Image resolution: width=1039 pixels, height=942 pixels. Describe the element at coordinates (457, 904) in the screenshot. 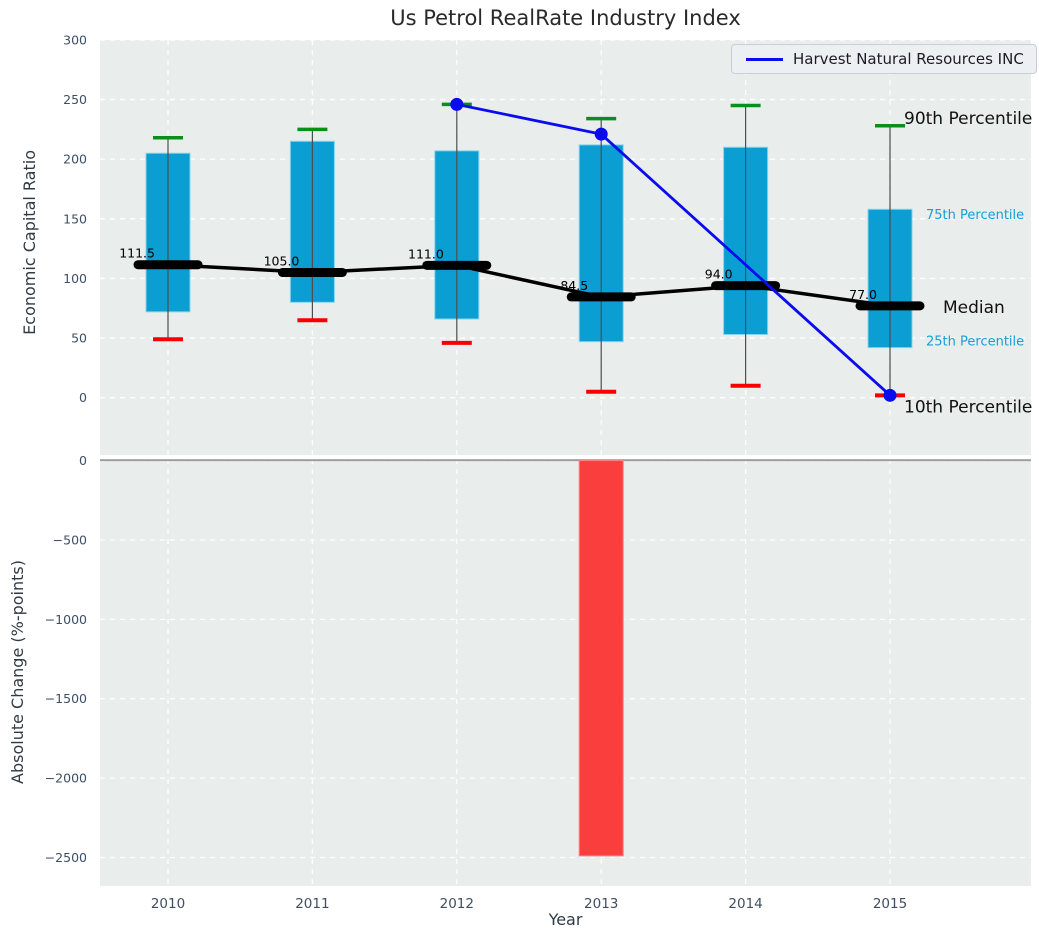

I see `x-tick-label: 2012` at that location.